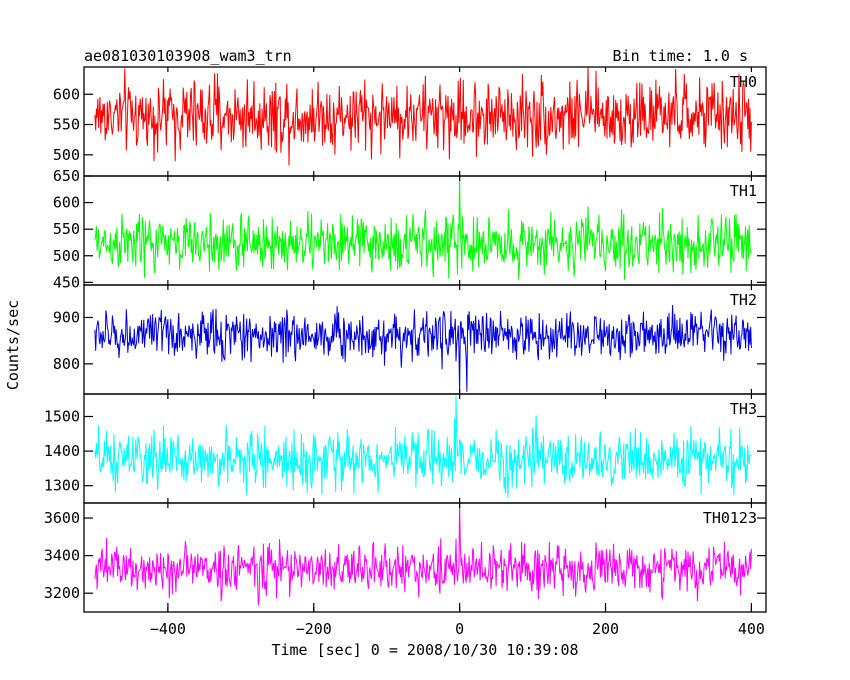 The width and height of the screenshot is (850, 680). I want to click on series-label-th0: TH0, so click(743, 82).